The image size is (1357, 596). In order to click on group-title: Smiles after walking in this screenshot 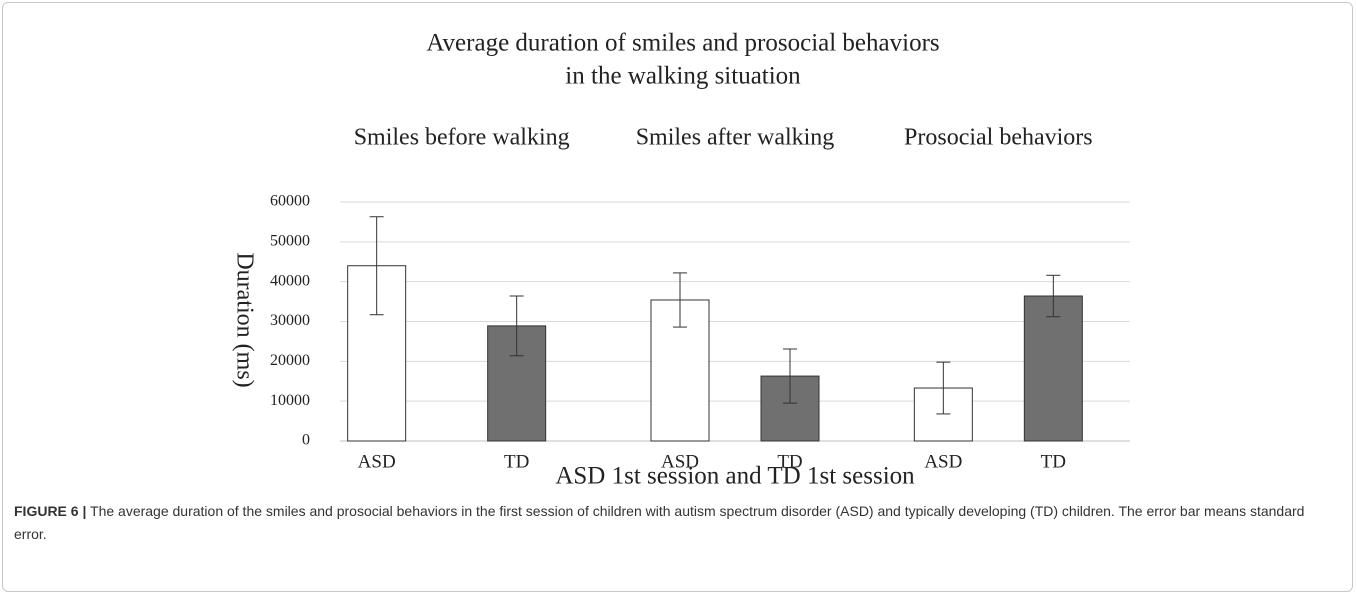, I will do `click(735, 138)`.